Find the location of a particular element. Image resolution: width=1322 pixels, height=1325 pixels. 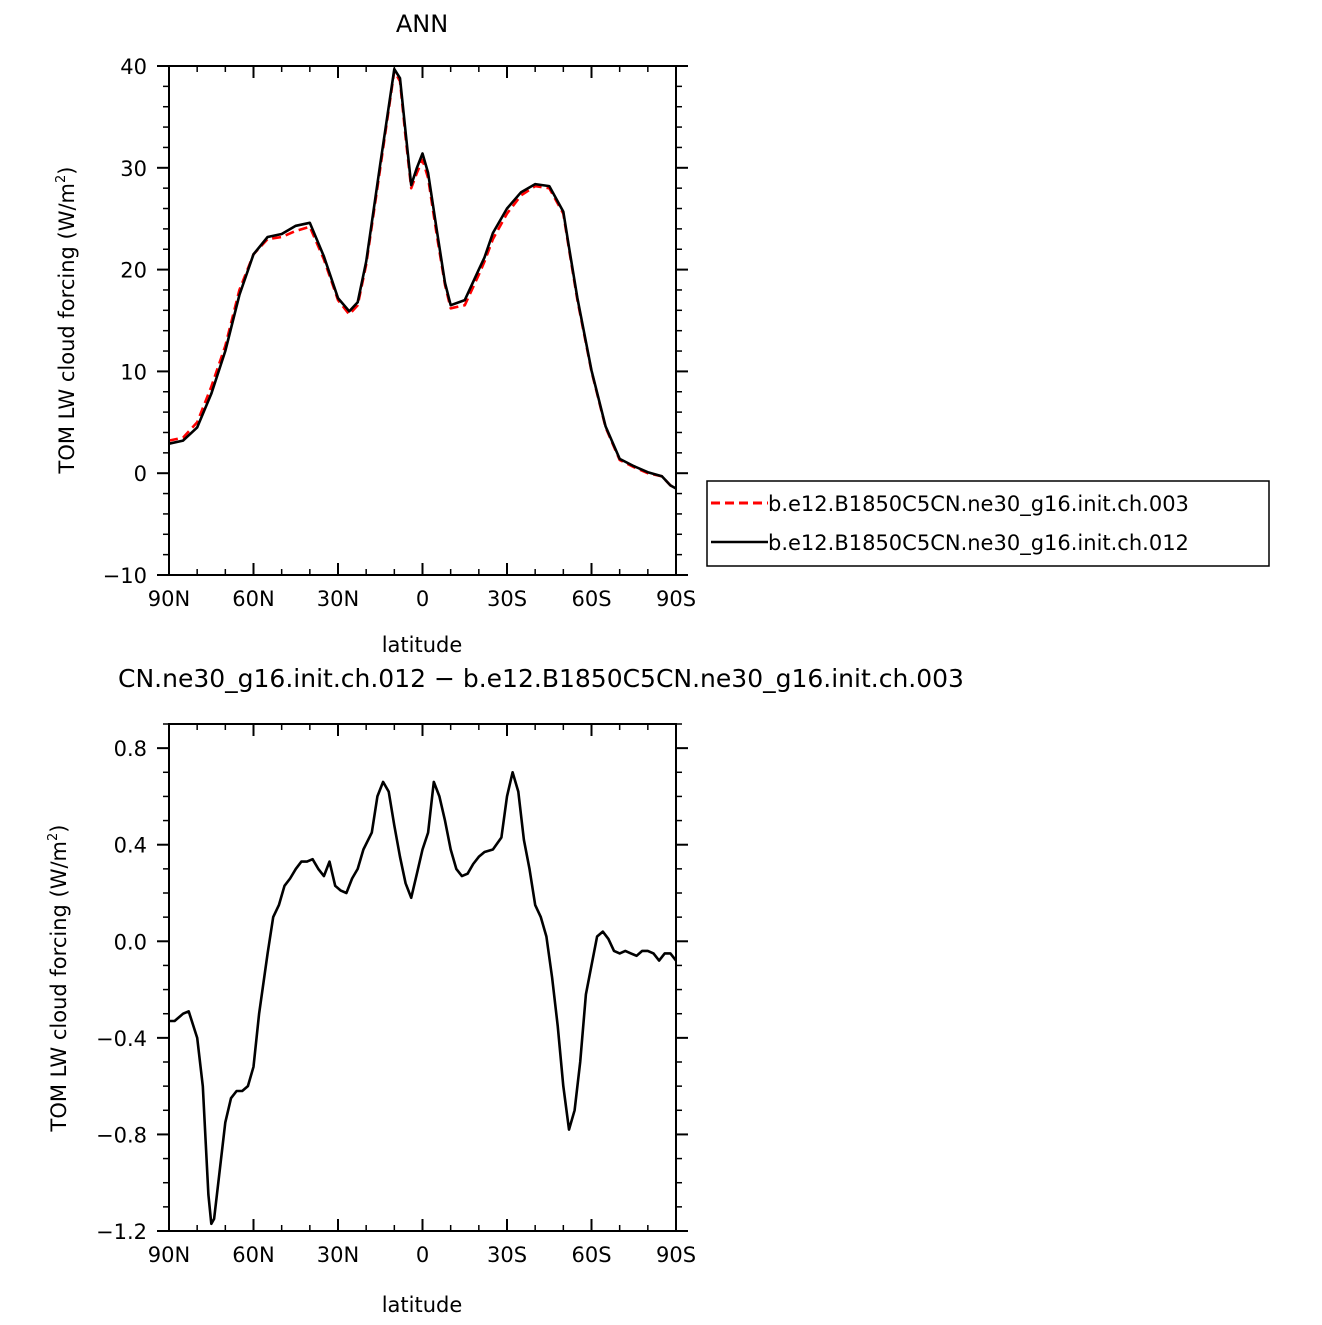

y-tick-label: 0.4 is located at coordinates (130, 846).